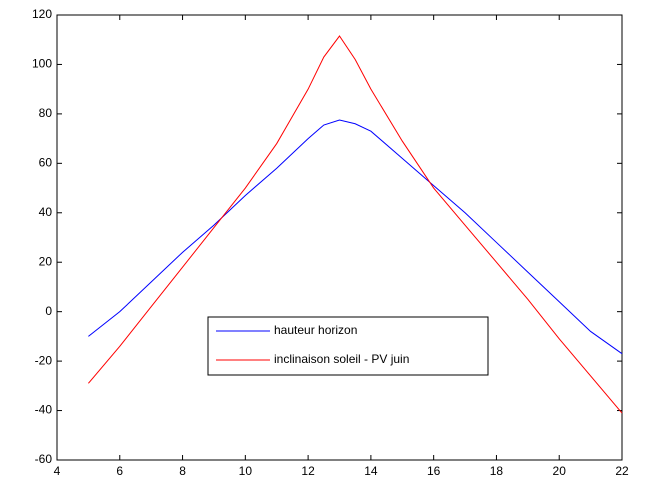 Image resolution: width=645 pixels, height=483 pixels. What do you see at coordinates (434, 471) in the screenshot?
I see `x-tick-label: 16` at bounding box center [434, 471].